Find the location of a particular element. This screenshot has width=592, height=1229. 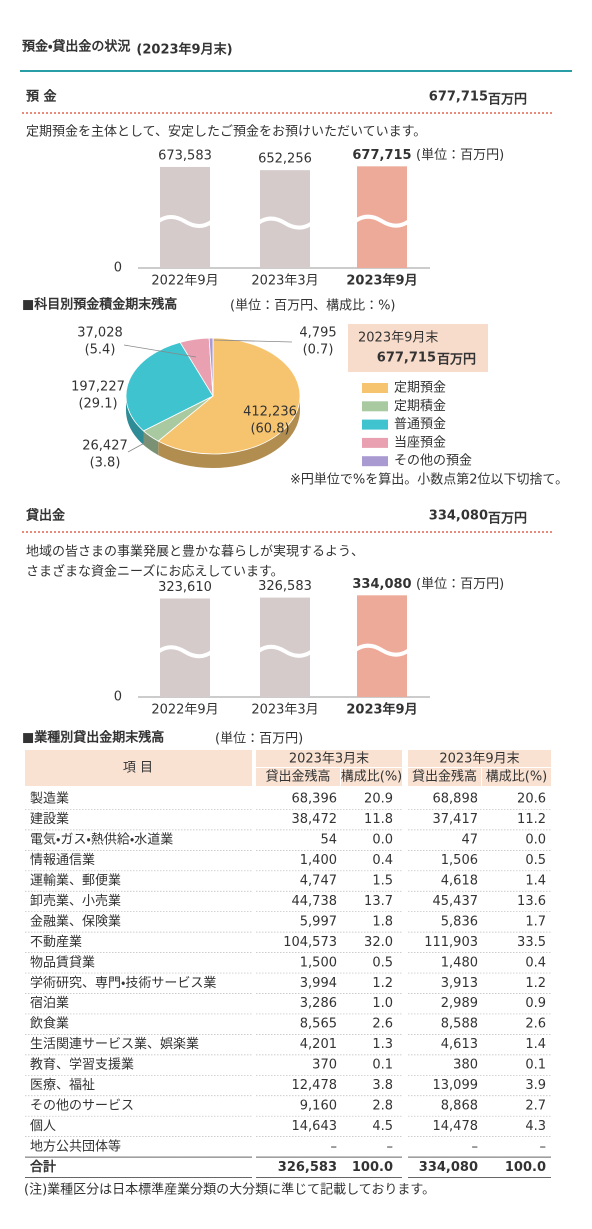

table-cell: 0.4 is located at coordinates (382, 860).